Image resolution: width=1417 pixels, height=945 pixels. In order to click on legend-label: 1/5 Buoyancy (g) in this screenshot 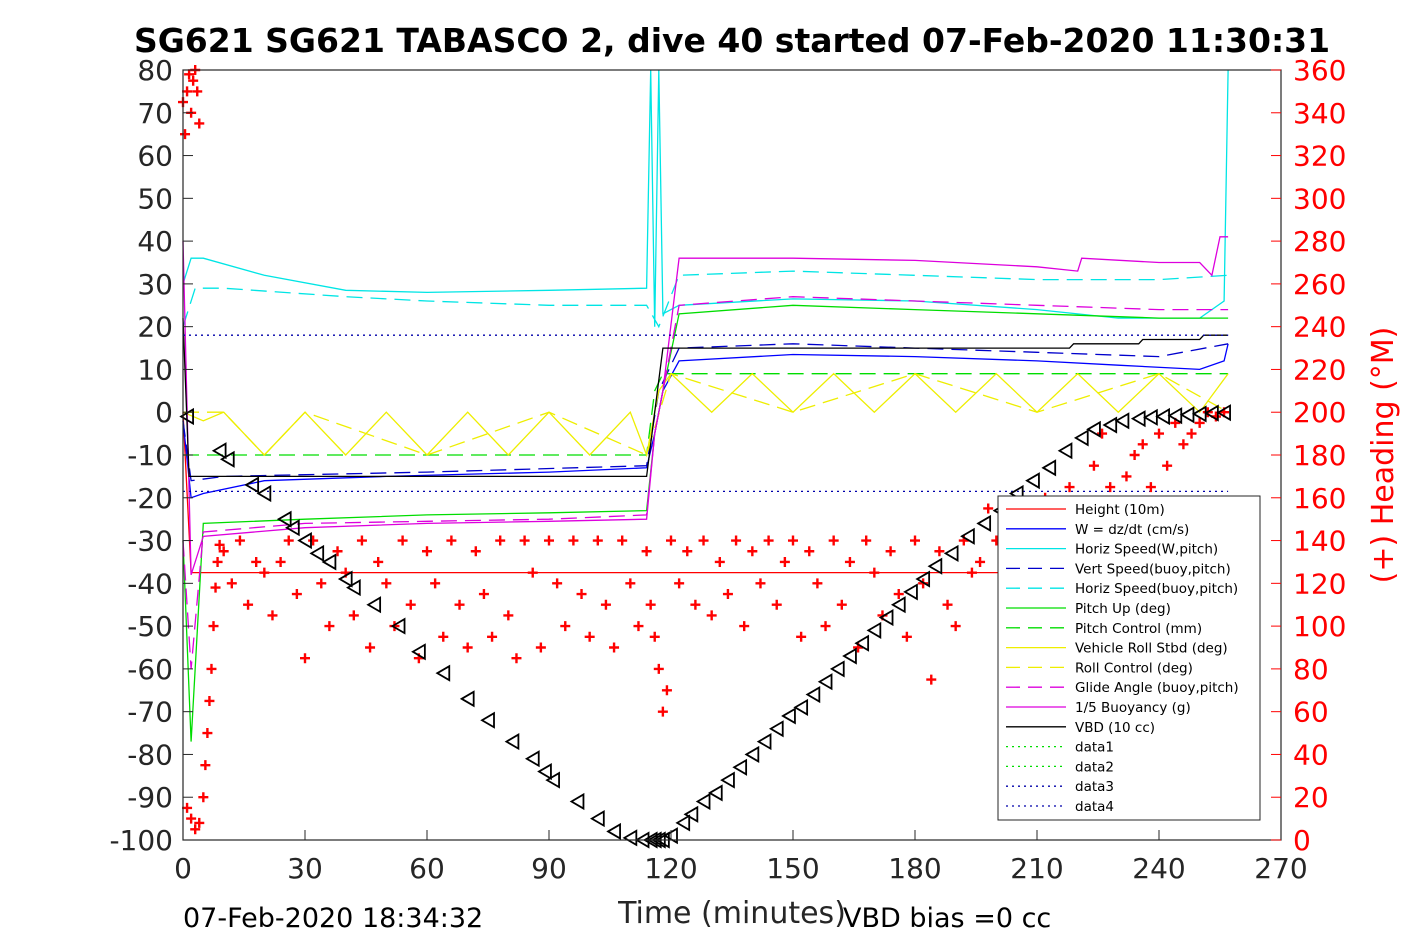, I will do `click(1133, 708)`.